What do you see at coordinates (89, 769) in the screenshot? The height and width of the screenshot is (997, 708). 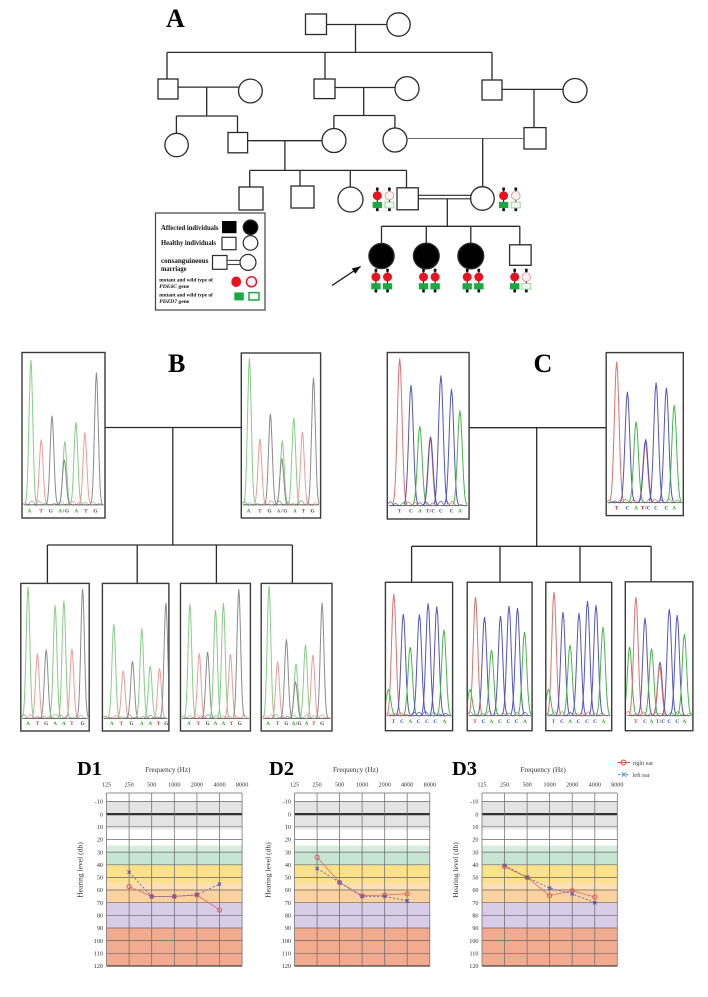 I see `svg-text: D1` at bounding box center [89, 769].